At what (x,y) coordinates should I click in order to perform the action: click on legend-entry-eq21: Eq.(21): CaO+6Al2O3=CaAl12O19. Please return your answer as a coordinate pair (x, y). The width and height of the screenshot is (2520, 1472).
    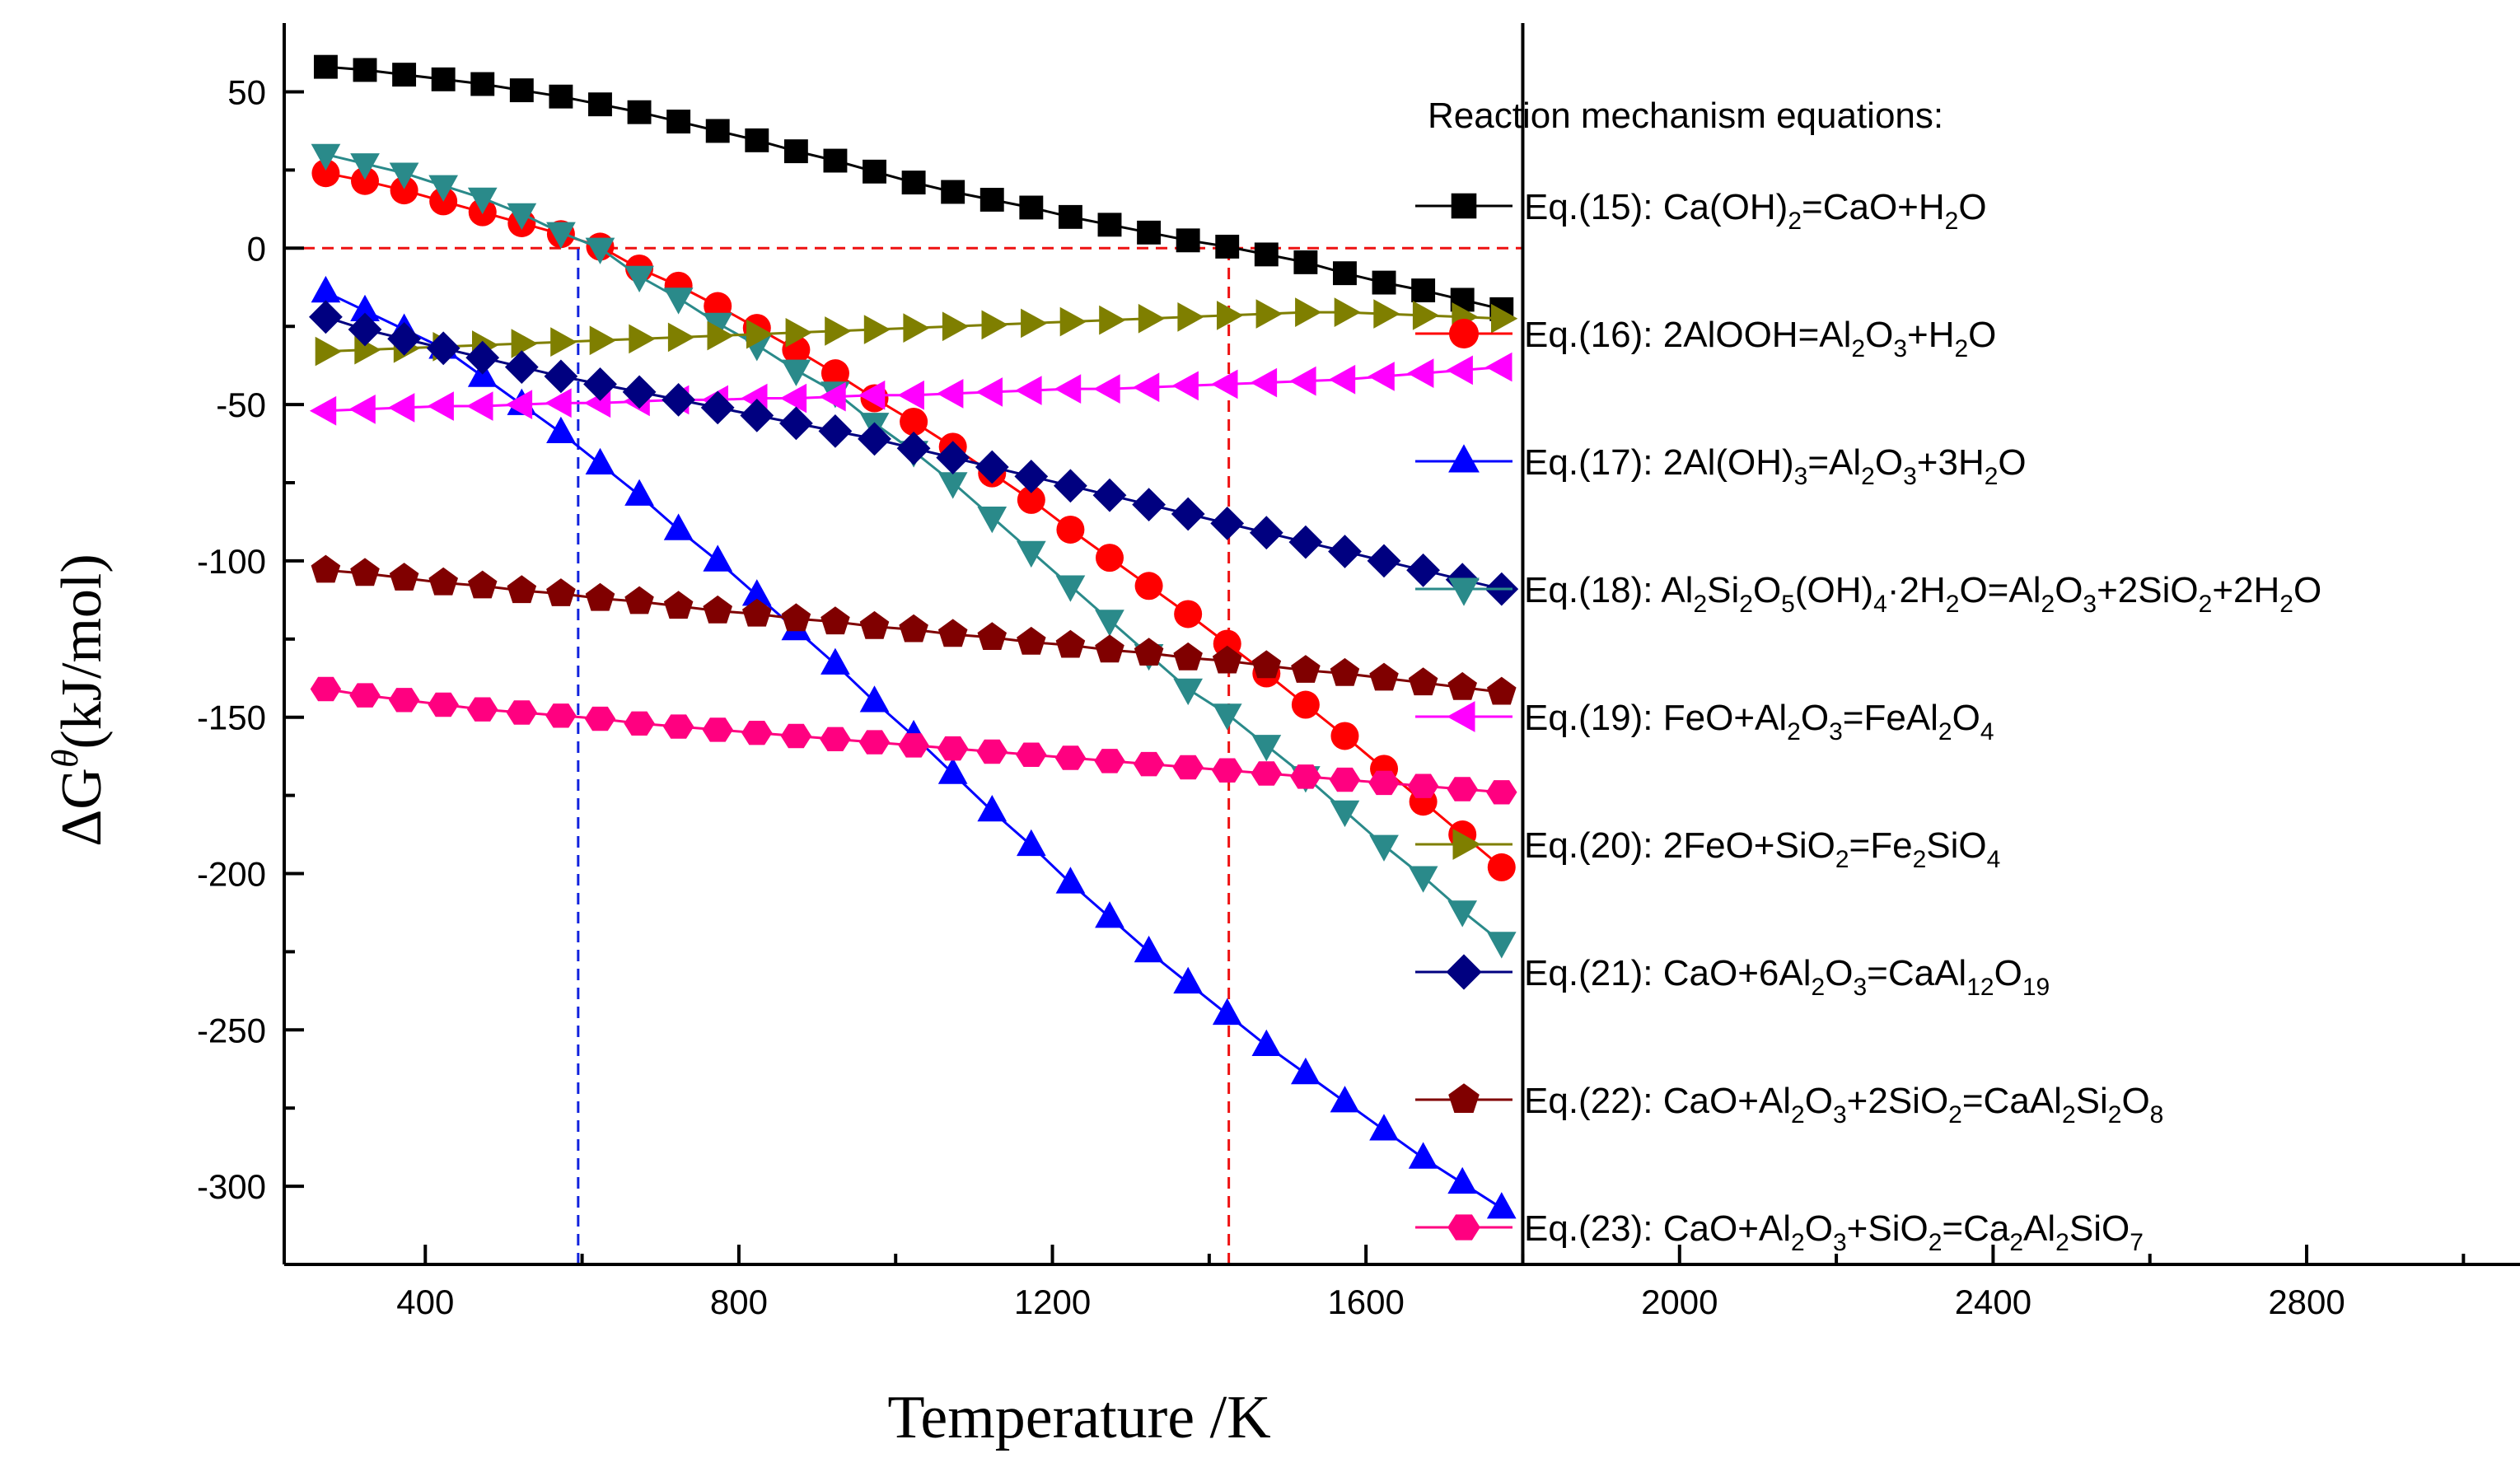
    Looking at the image, I should click on (1732, 977).